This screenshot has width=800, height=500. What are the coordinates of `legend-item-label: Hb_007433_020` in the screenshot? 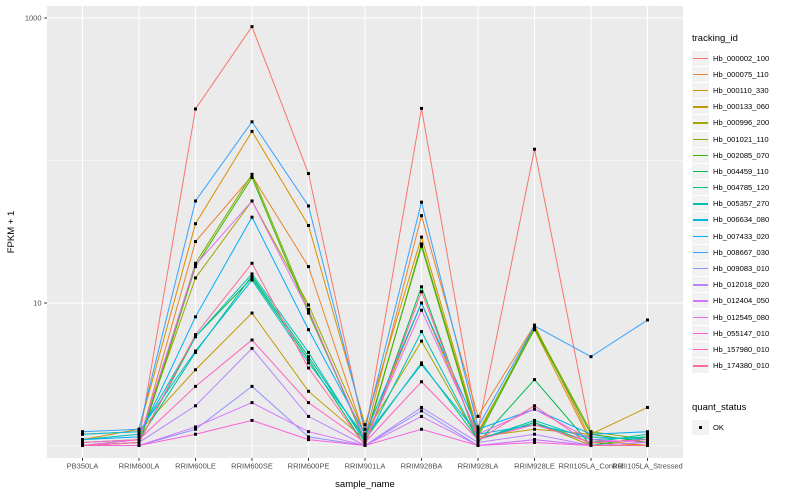 It's located at (741, 236).